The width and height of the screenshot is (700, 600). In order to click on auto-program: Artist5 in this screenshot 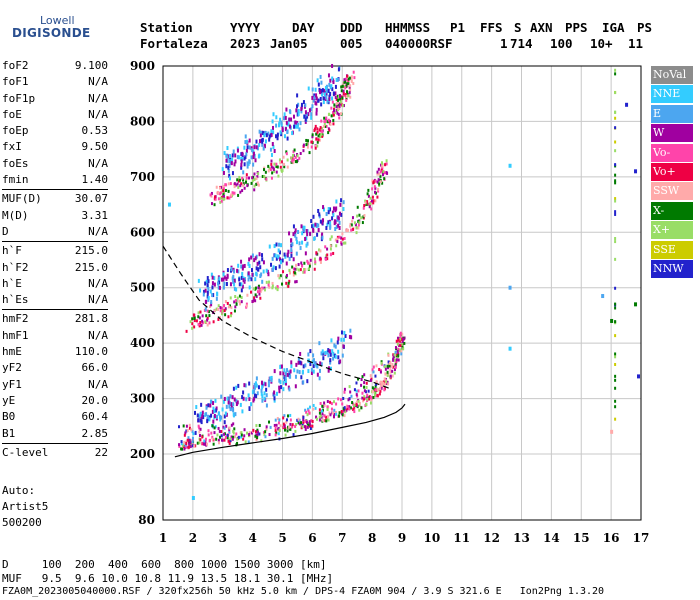, I will do `click(25, 506)`.